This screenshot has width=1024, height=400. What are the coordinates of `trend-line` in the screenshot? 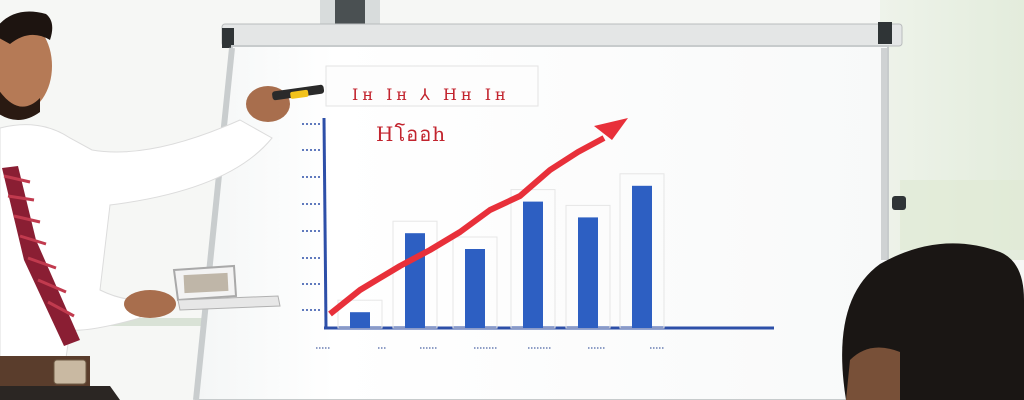 It's located at (478, 217).